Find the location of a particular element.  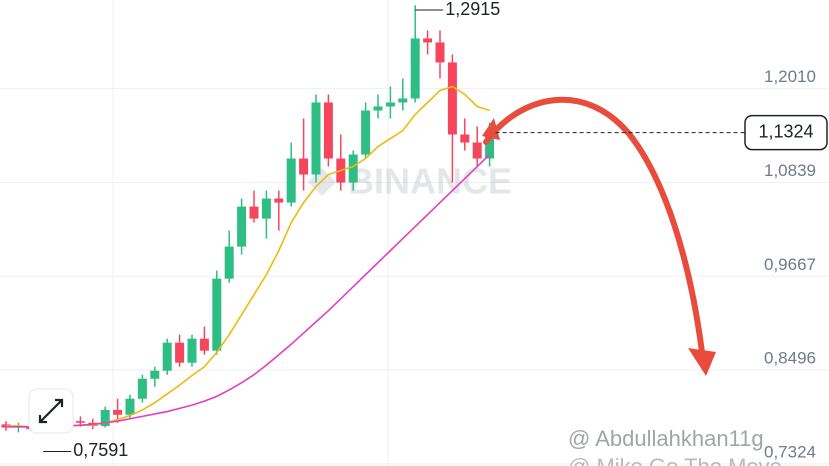

last-price-label: 1,1324 is located at coordinates (785, 131).